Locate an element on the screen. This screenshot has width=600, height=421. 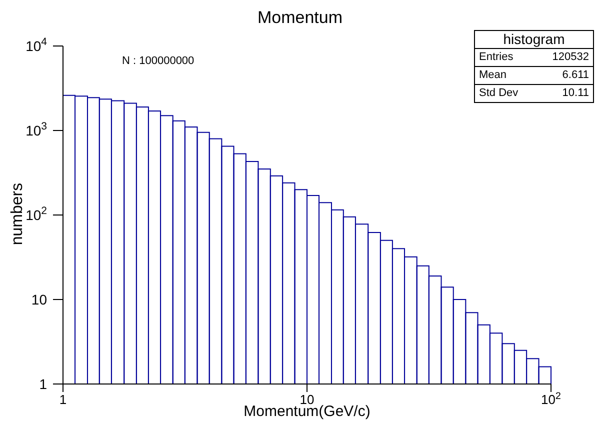
y-tick-label: 10$^{3}$ is located at coordinates (37, 129).